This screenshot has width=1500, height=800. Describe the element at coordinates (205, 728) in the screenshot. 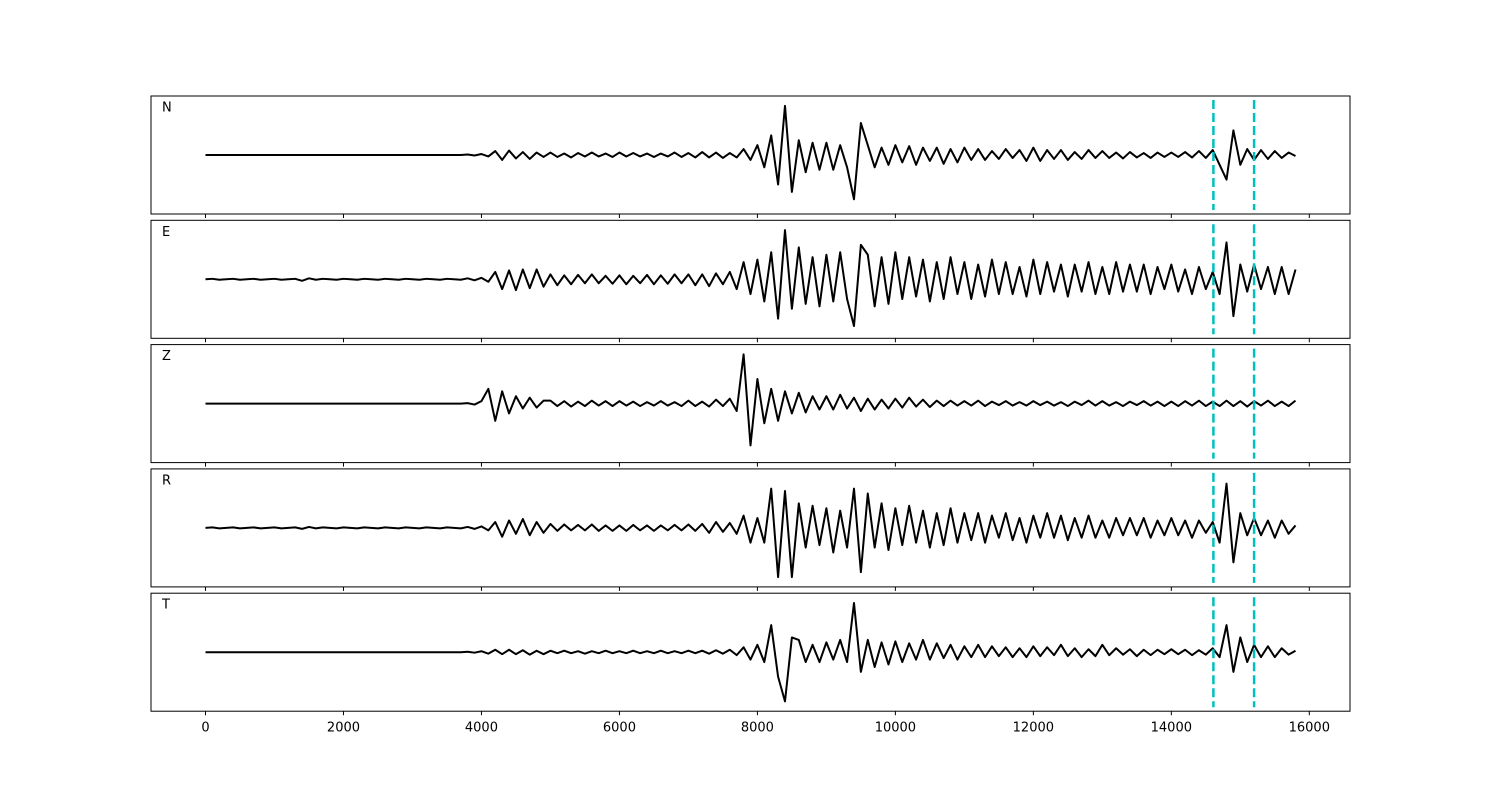

I see `x-tick-label: 0` at that location.